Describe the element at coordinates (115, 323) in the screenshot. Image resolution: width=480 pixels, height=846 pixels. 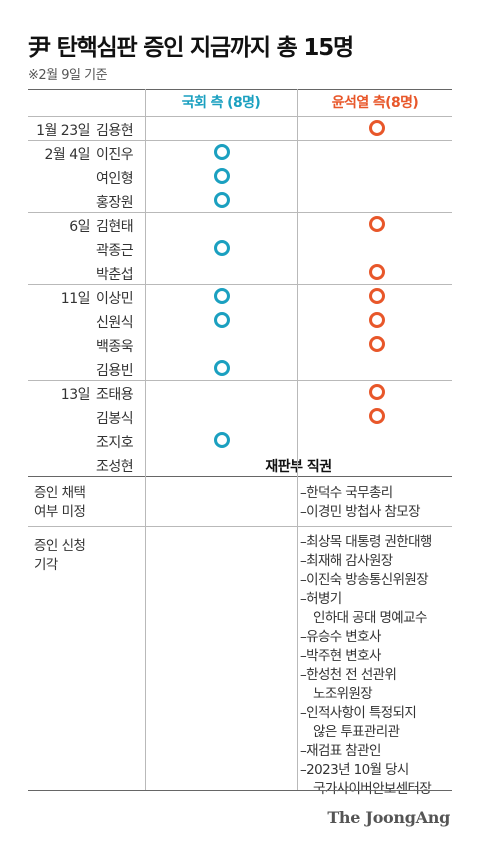
I see `witness-name: 신원식` at that location.